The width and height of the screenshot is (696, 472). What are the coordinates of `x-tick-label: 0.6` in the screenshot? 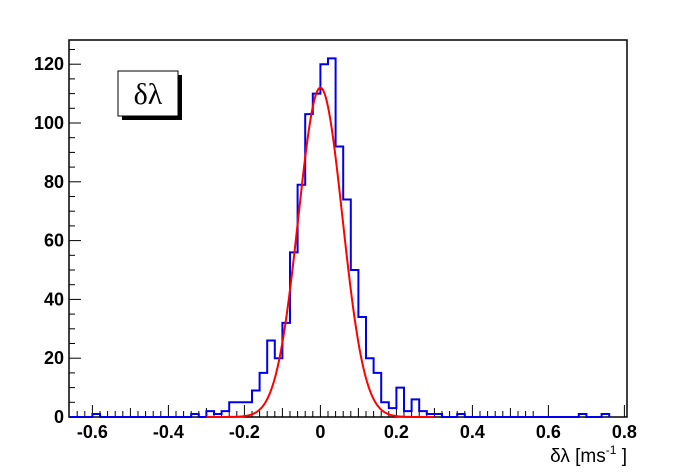 It's located at (548, 432).